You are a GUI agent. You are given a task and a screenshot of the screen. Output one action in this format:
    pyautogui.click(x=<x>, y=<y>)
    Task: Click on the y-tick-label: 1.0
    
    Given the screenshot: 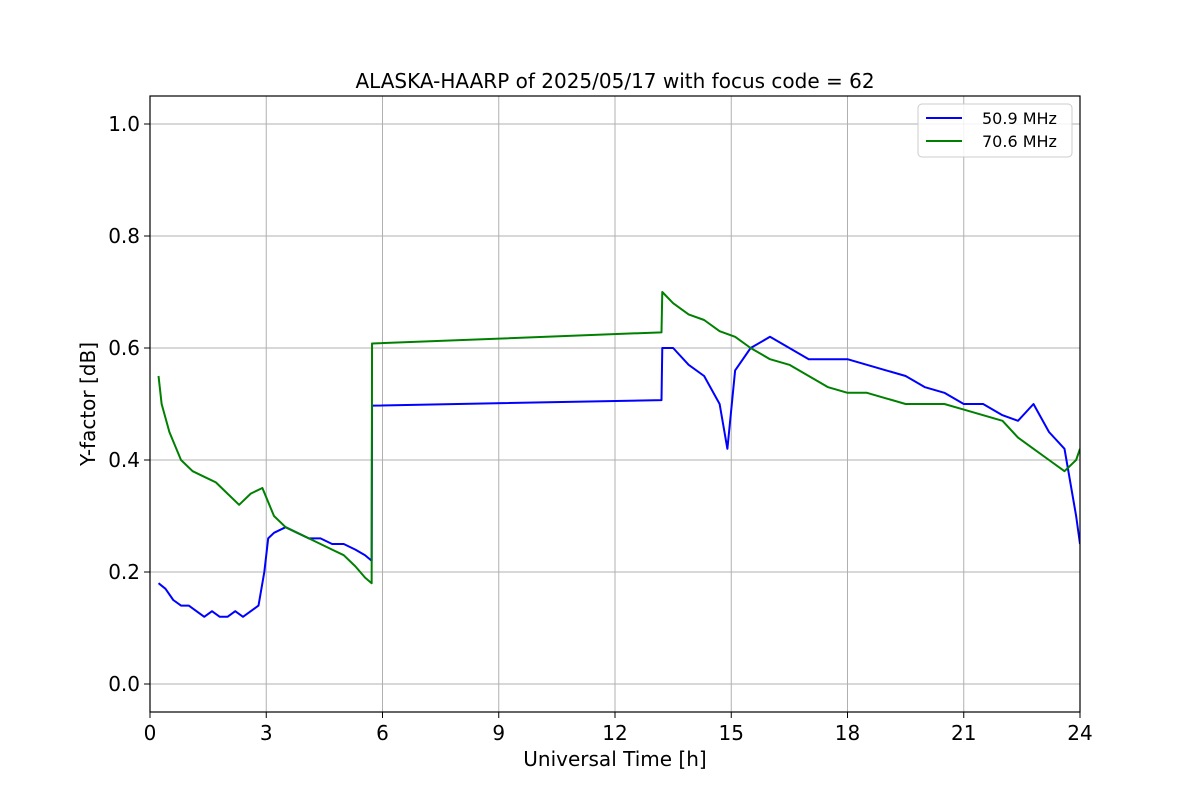 What is the action you would take?
    pyautogui.click(x=124, y=124)
    